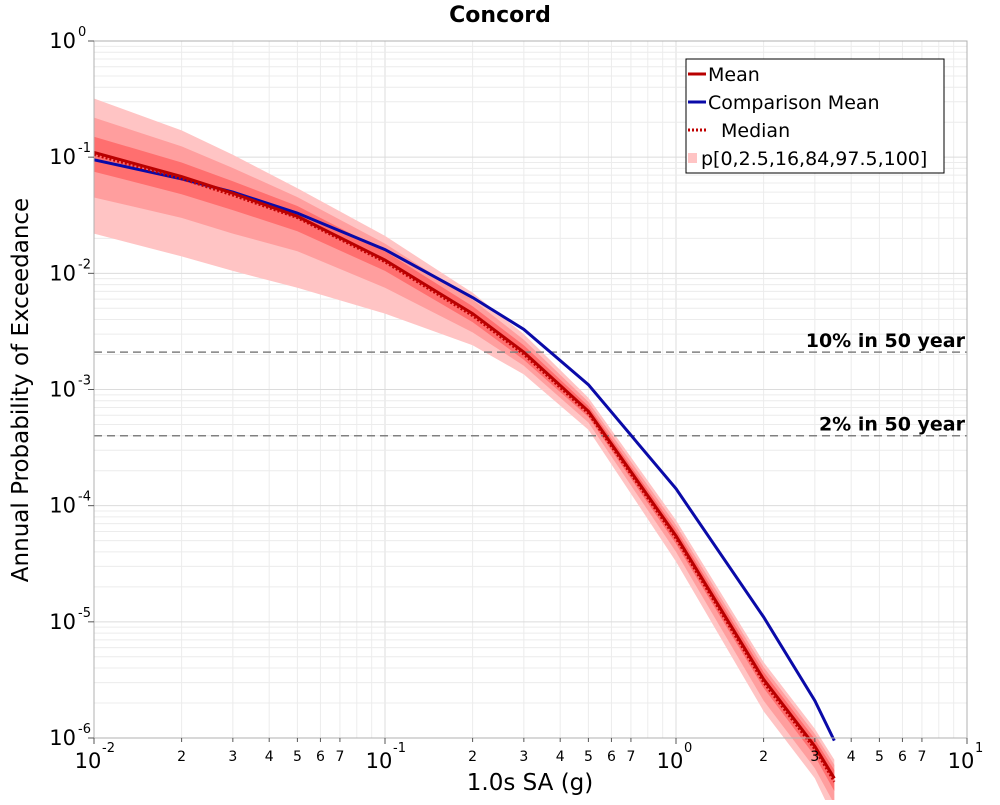 The height and width of the screenshot is (805, 1000). Describe the element at coordinates (530, 383) in the screenshot. I see `reference-lines: 10% in 50 year 2% in 50 year` at that location.